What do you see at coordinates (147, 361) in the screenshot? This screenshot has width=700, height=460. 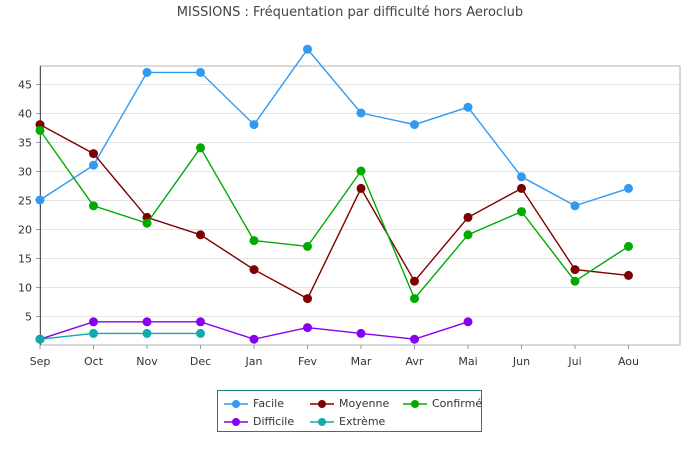 I see `x-tick-label: Nov` at bounding box center [147, 361].